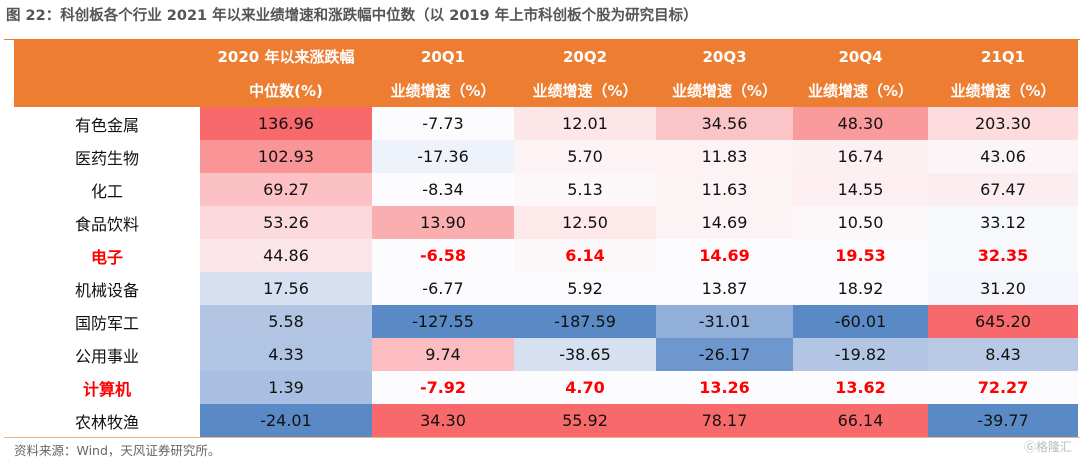  What do you see at coordinates (286, 387) in the screenshot?
I see `heatmap-cell: 1.39` at bounding box center [286, 387].